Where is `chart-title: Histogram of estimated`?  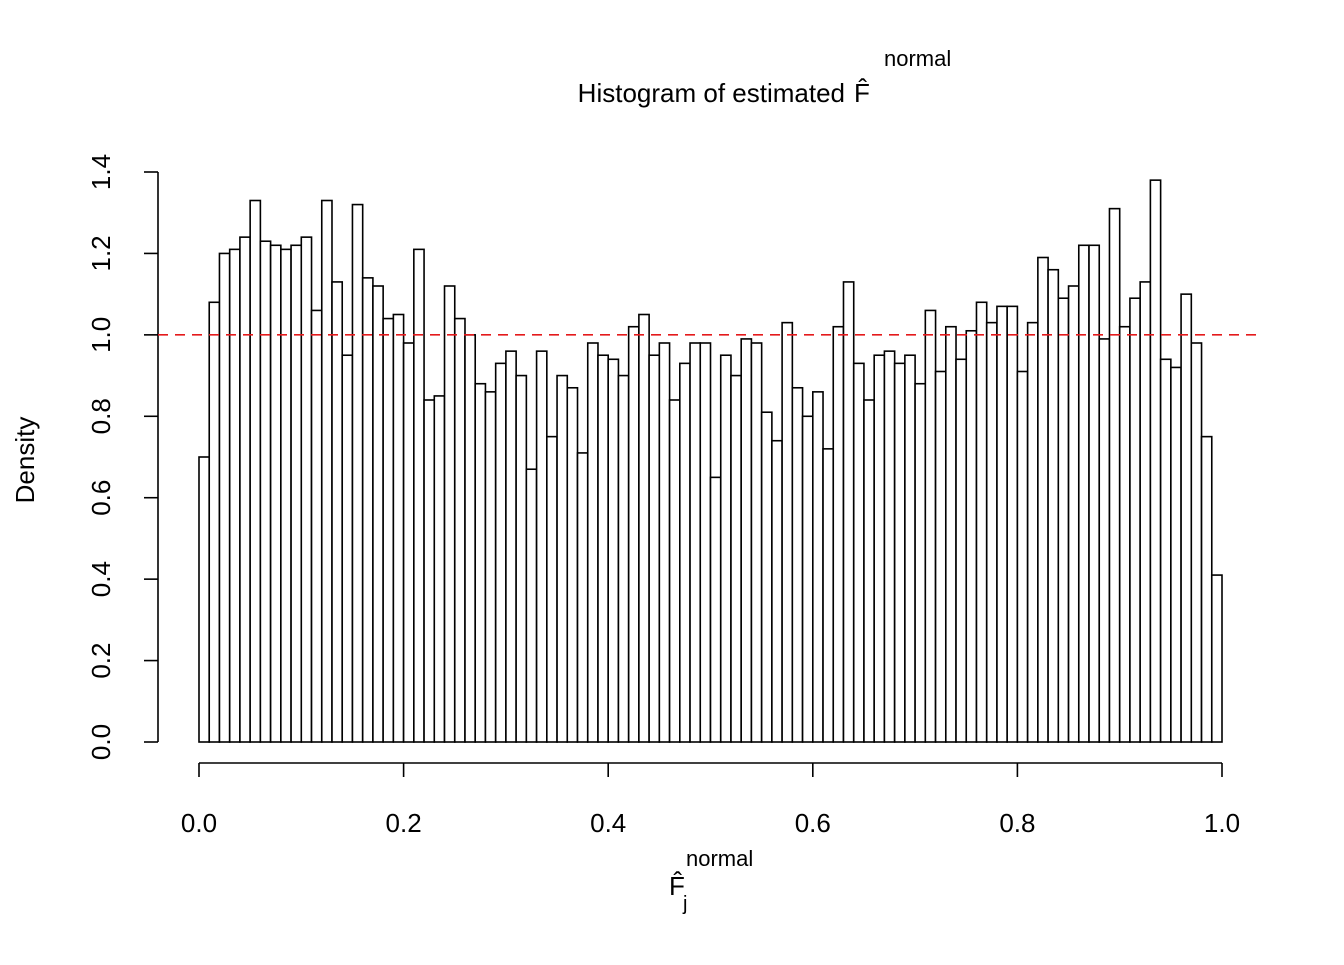
chart-title: Histogram of estimated is located at coordinates (711, 93).